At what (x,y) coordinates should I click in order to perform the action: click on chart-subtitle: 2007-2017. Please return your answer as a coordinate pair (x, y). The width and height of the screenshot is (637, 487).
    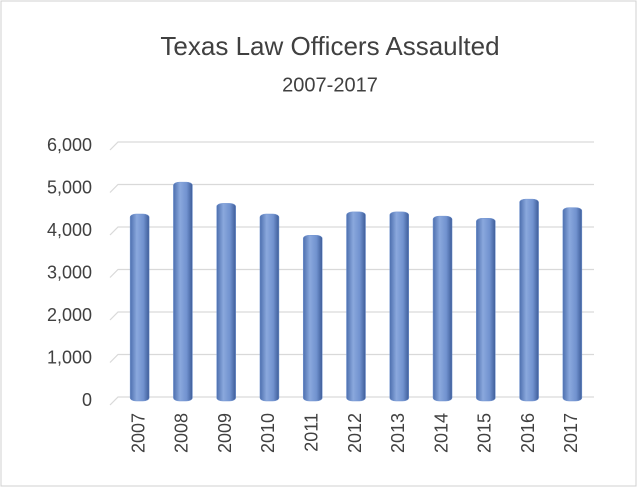
    Looking at the image, I should click on (330, 85).